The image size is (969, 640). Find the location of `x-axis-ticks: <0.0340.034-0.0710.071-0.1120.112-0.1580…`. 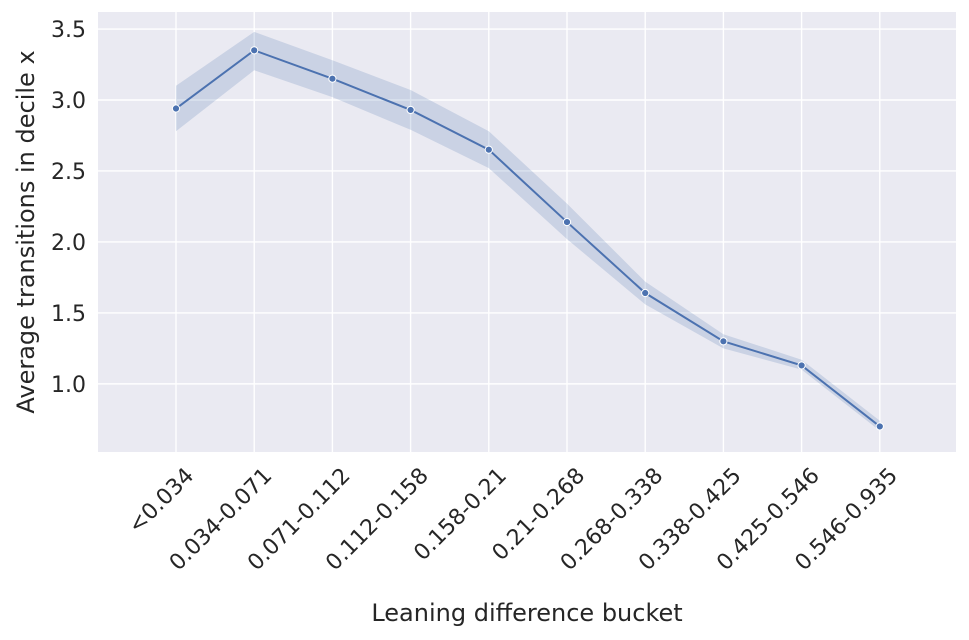

x-axis-ticks: <0.0340.034-0.0710.071-0.1120.112-0.1580… is located at coordinates (513, 519).